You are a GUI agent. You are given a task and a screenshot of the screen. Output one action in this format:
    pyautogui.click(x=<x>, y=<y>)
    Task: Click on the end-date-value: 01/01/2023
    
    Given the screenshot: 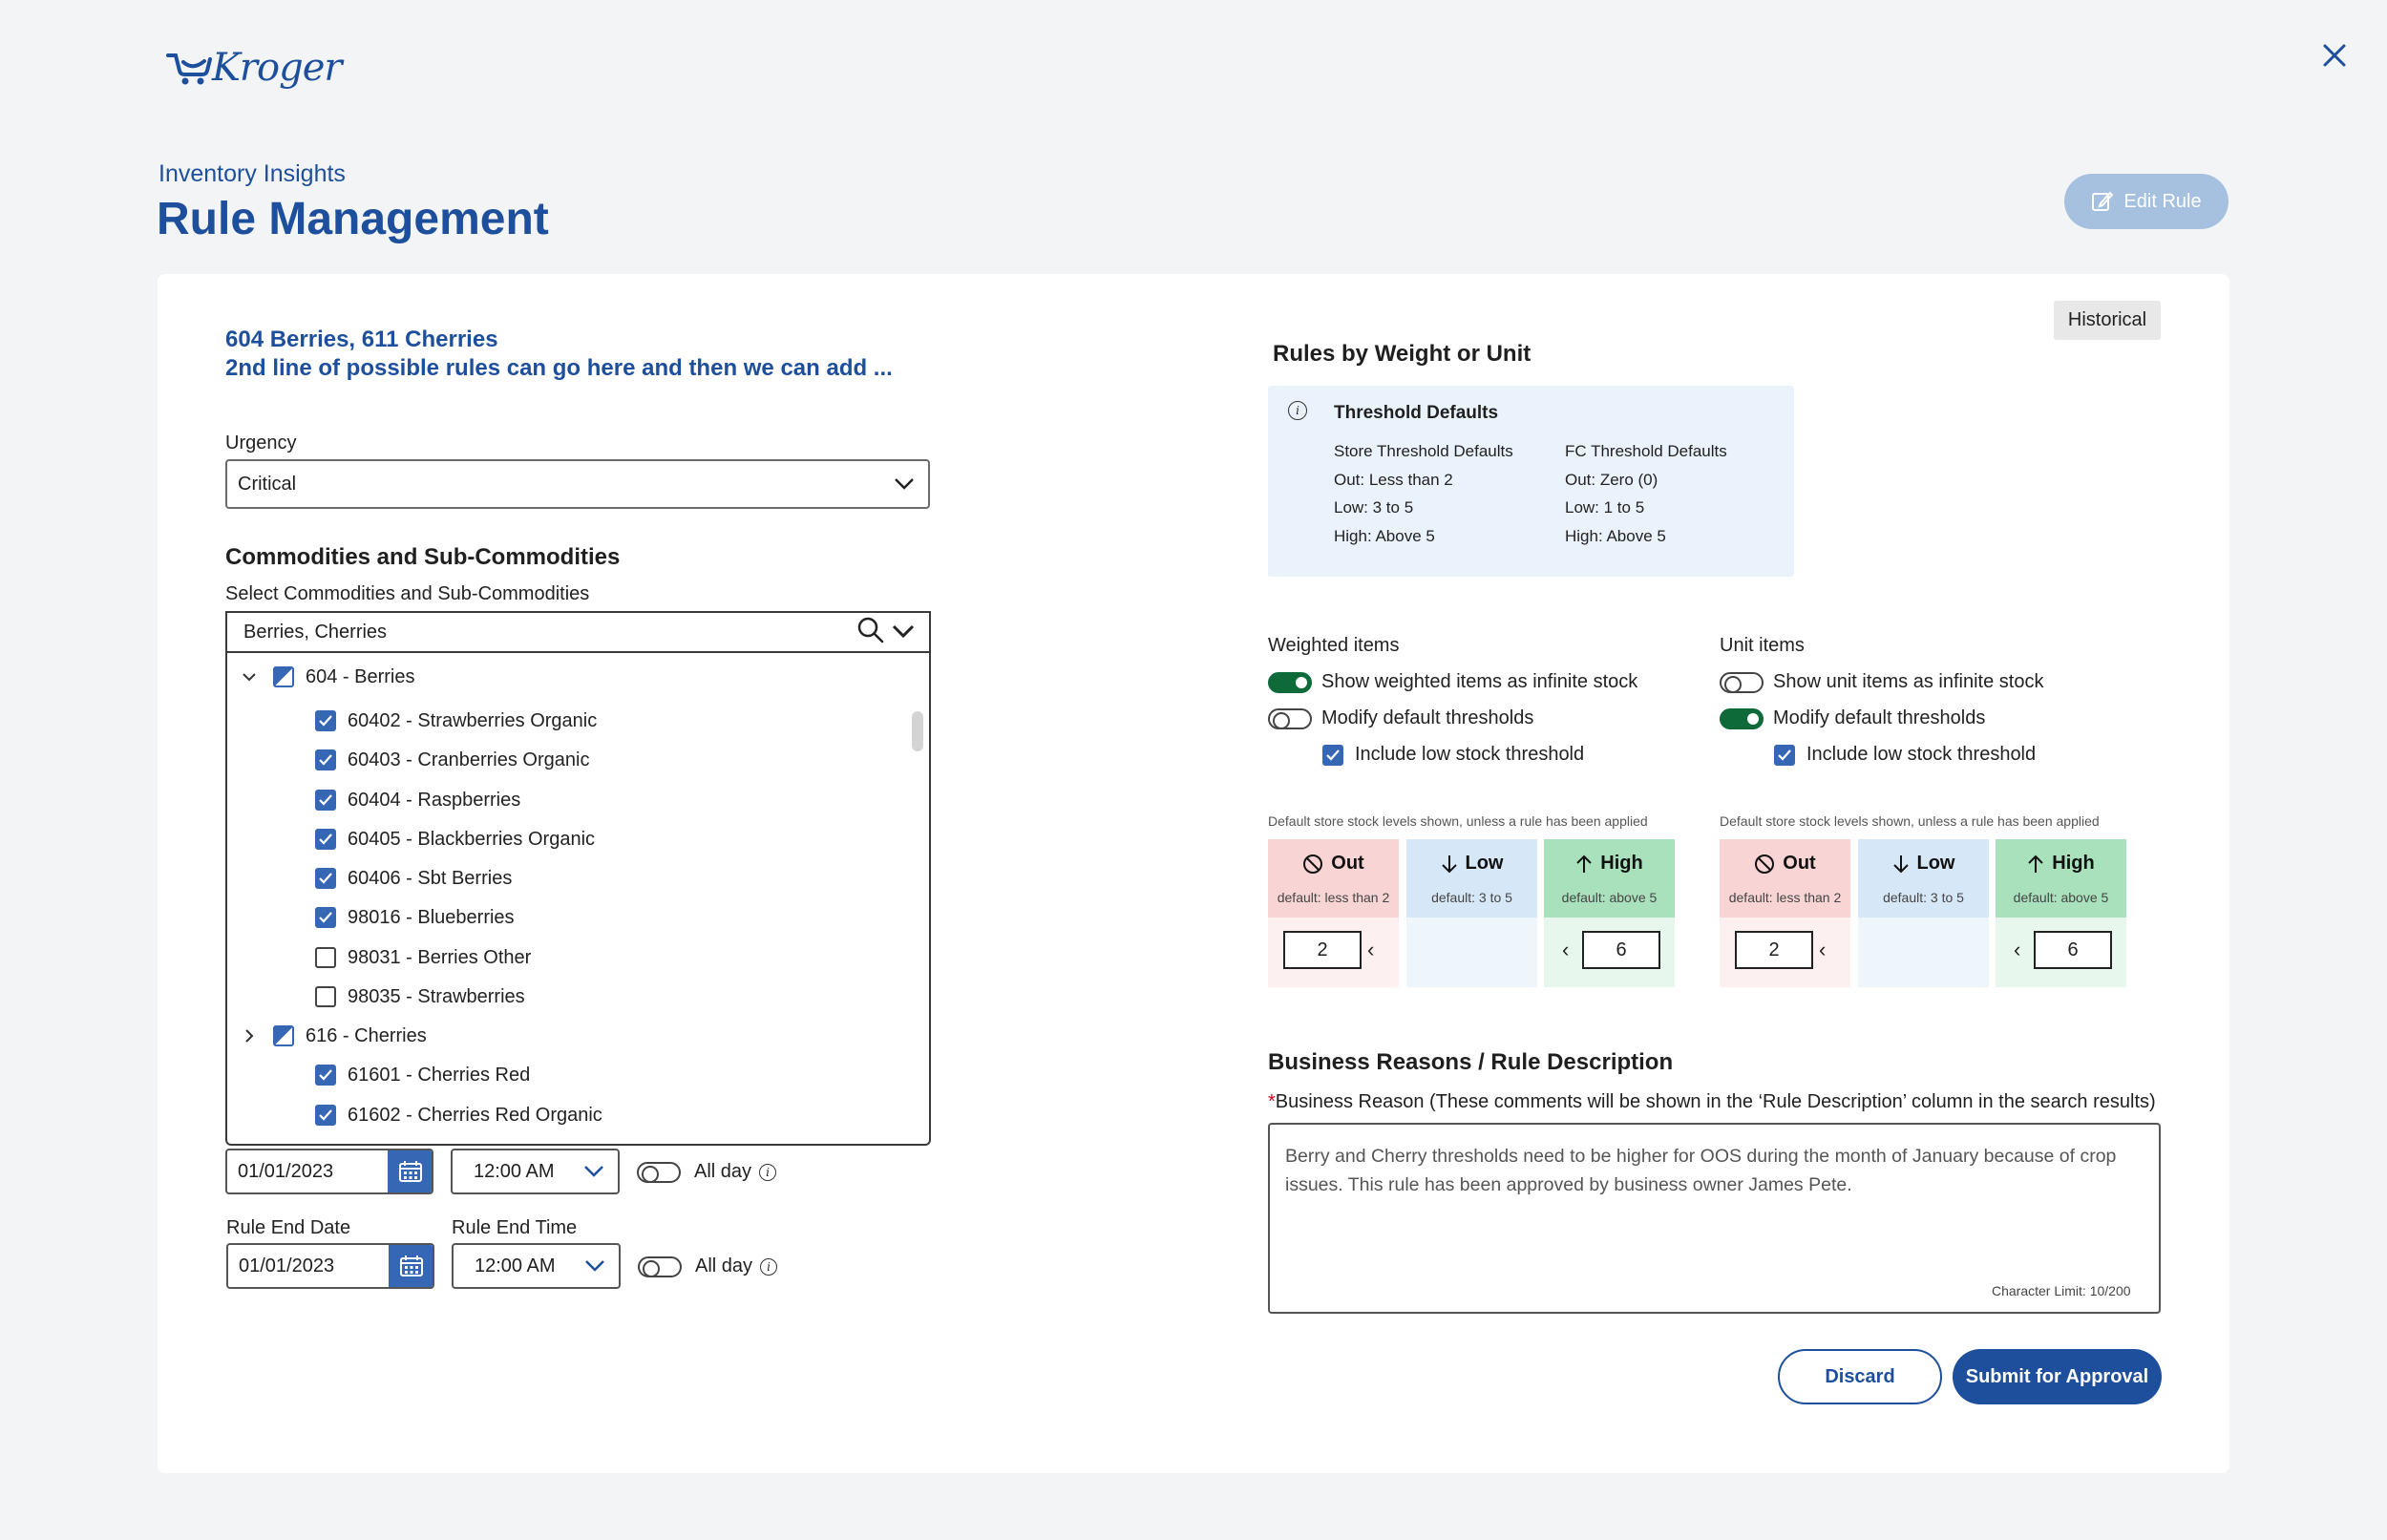 What is the action you would take?
    pyautogui.click(x=287, y=1265)
    